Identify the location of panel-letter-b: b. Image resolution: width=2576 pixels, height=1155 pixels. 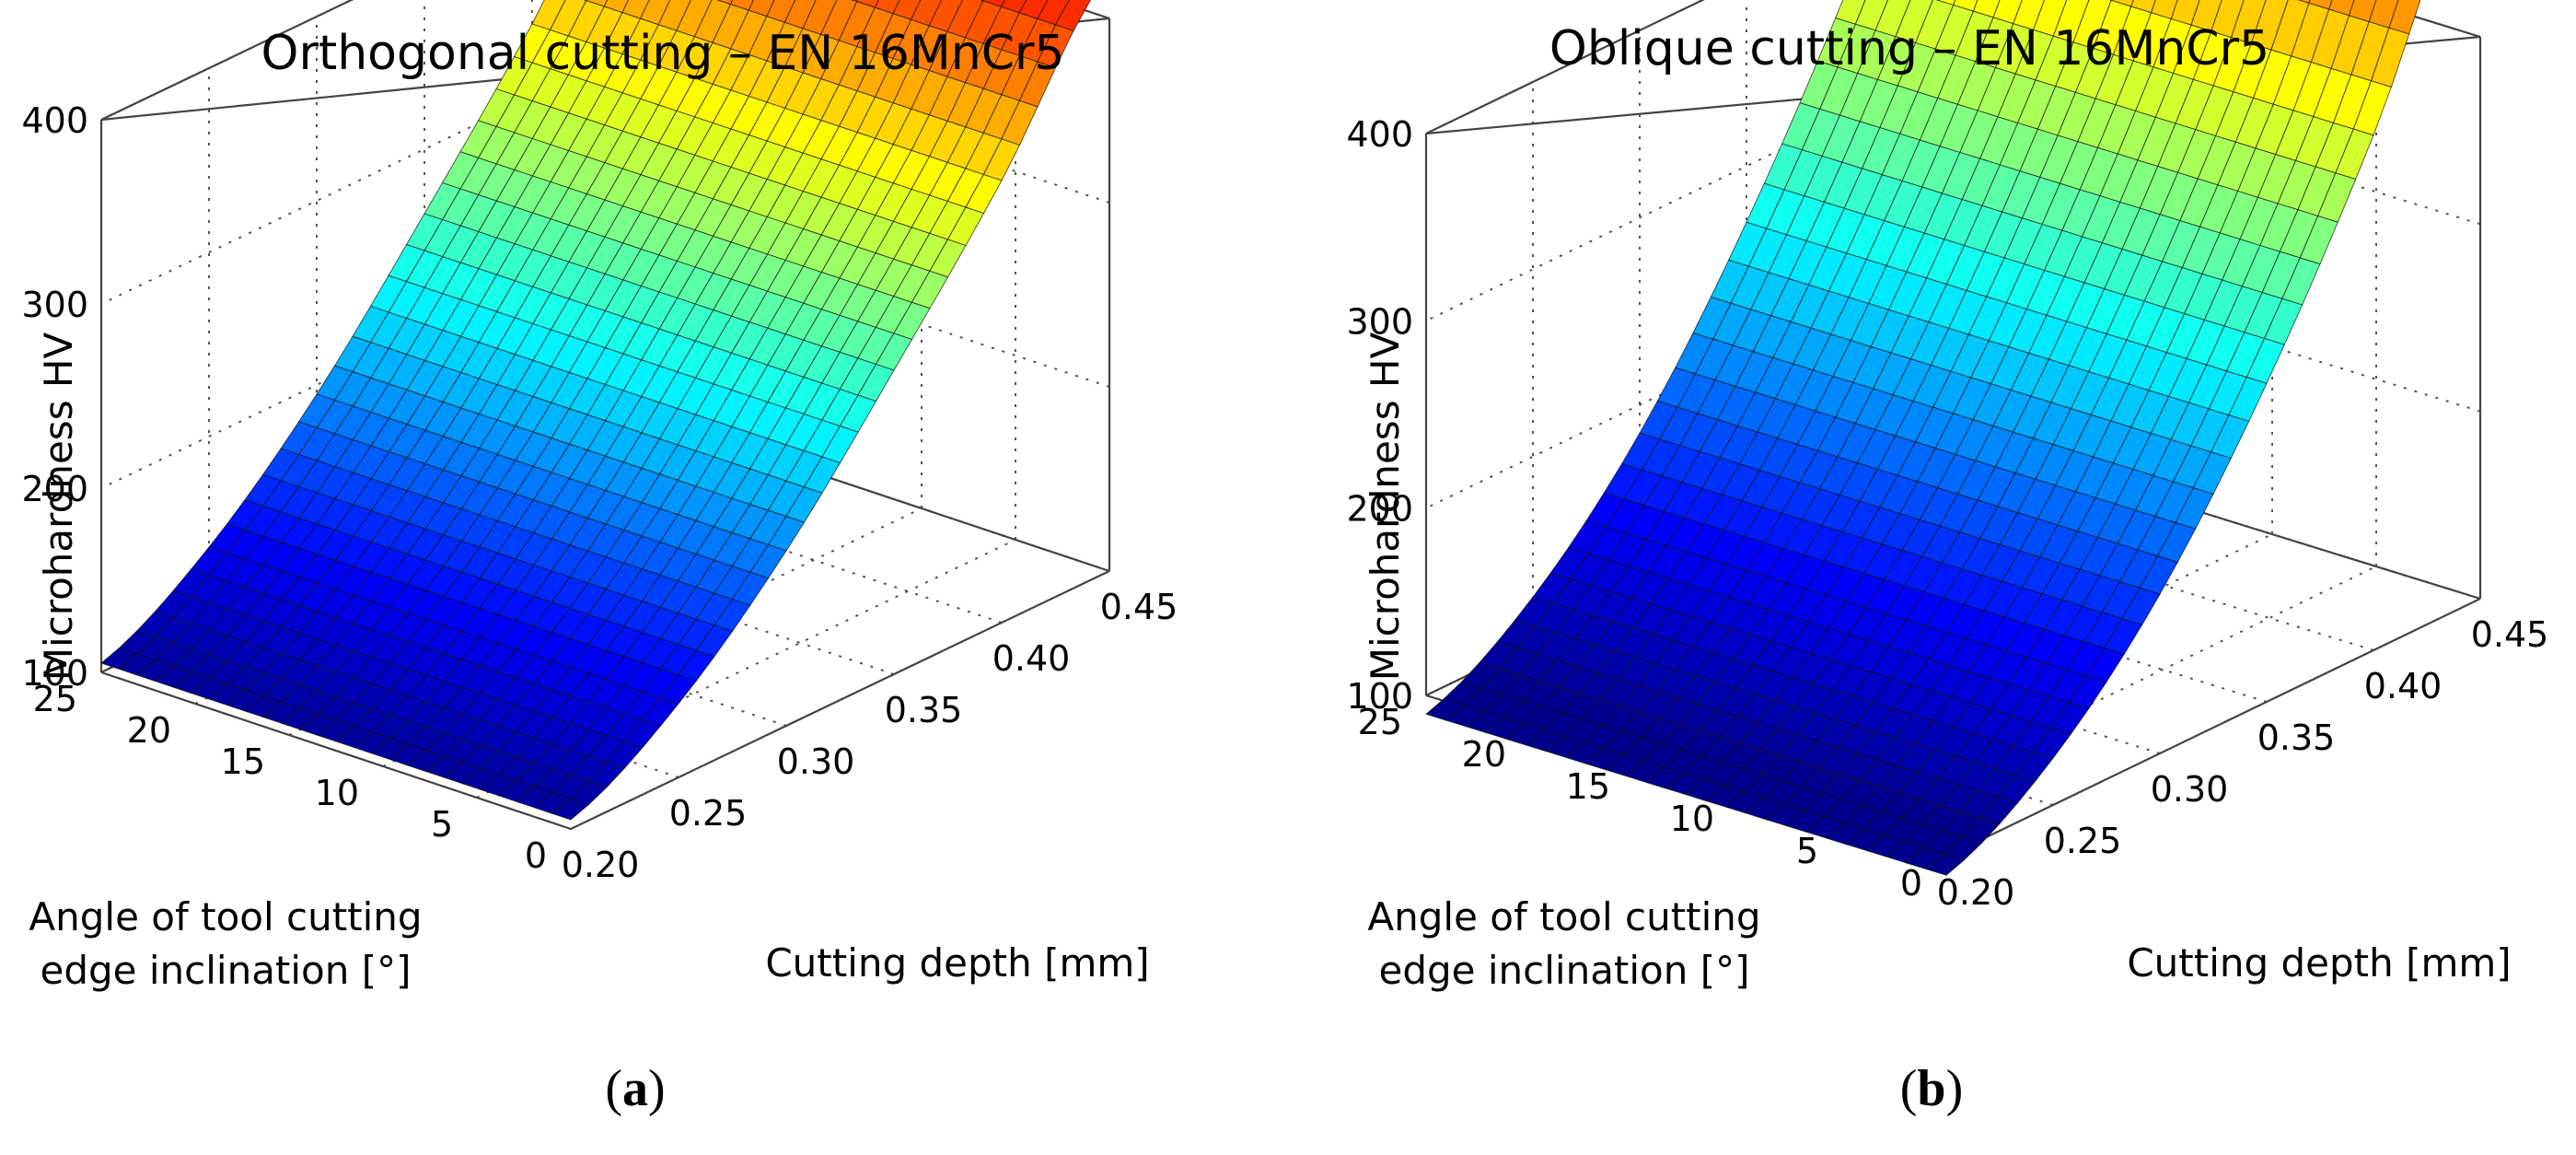
(1931, 1088).